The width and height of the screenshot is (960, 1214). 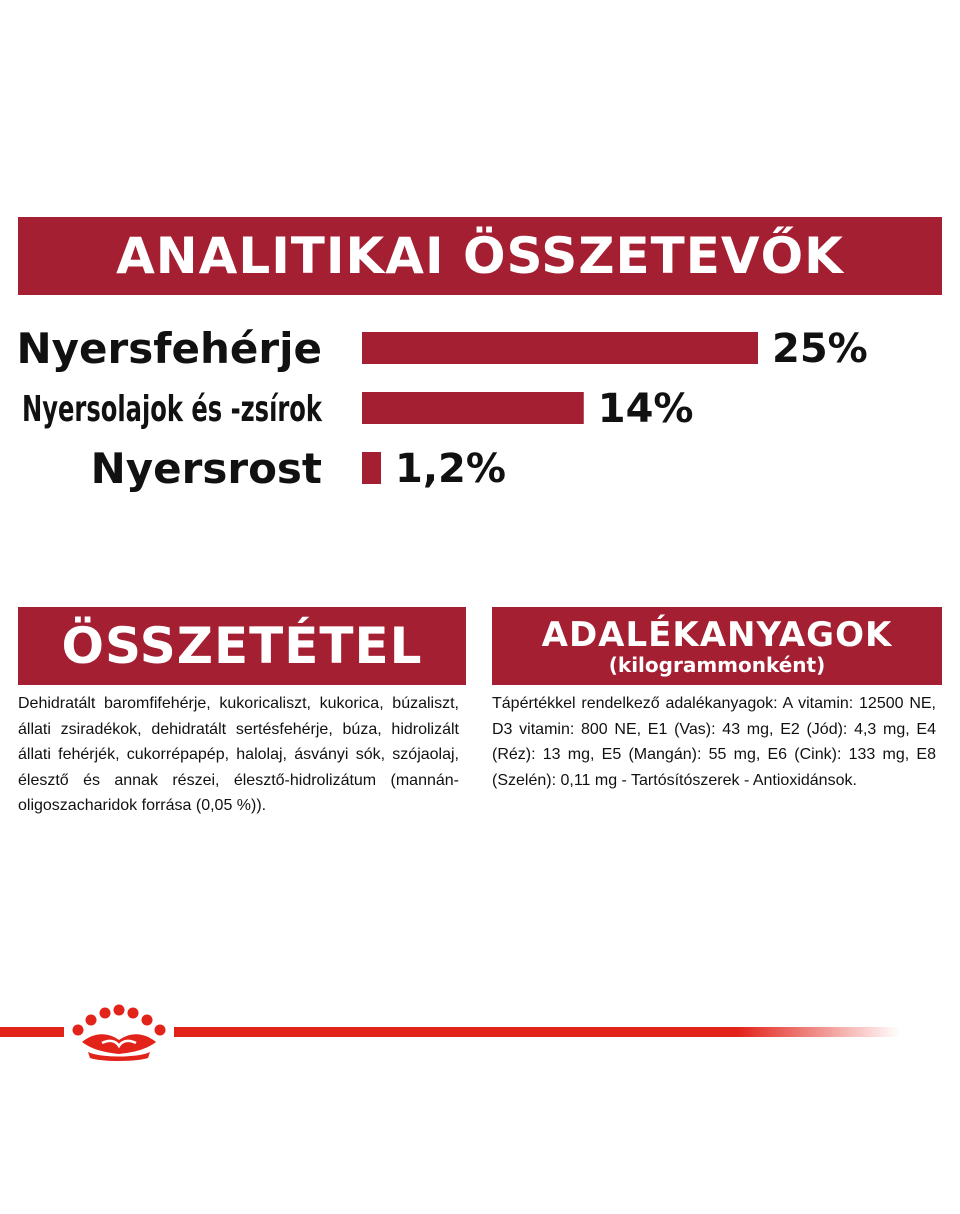 I want to click on section-title-additives: ADALÉKANYAGOK (kilogrammonként), so click(x=717, y=646).